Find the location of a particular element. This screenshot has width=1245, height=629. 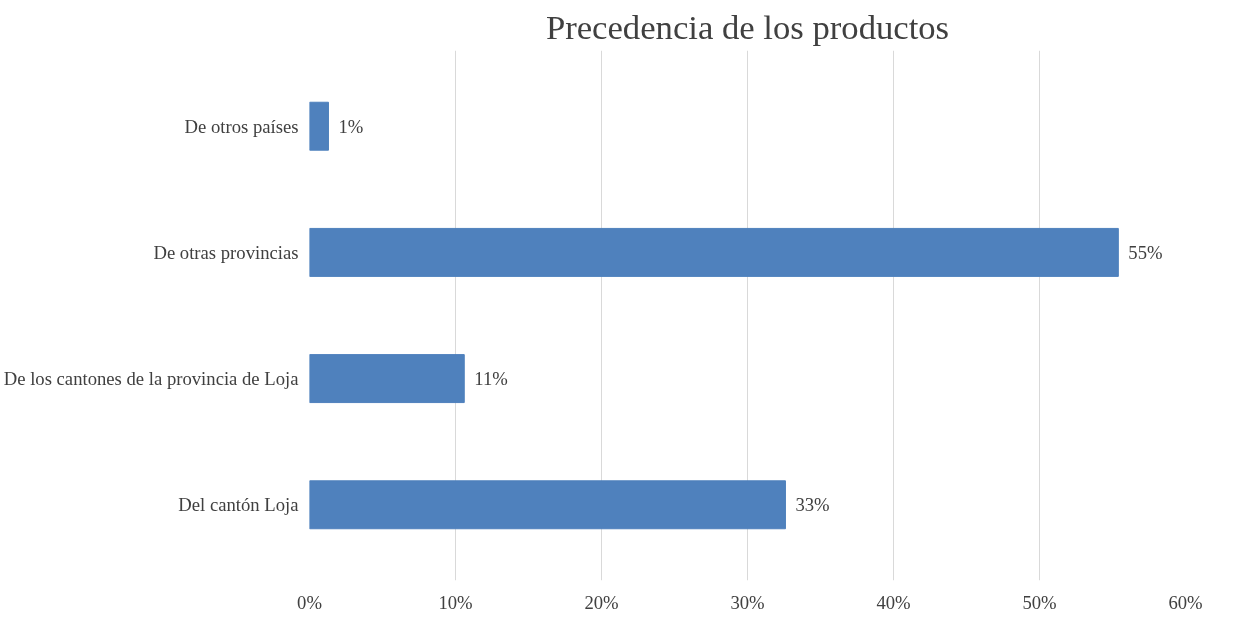

x-tick-label: 30% is located at coordinates (747, 602).